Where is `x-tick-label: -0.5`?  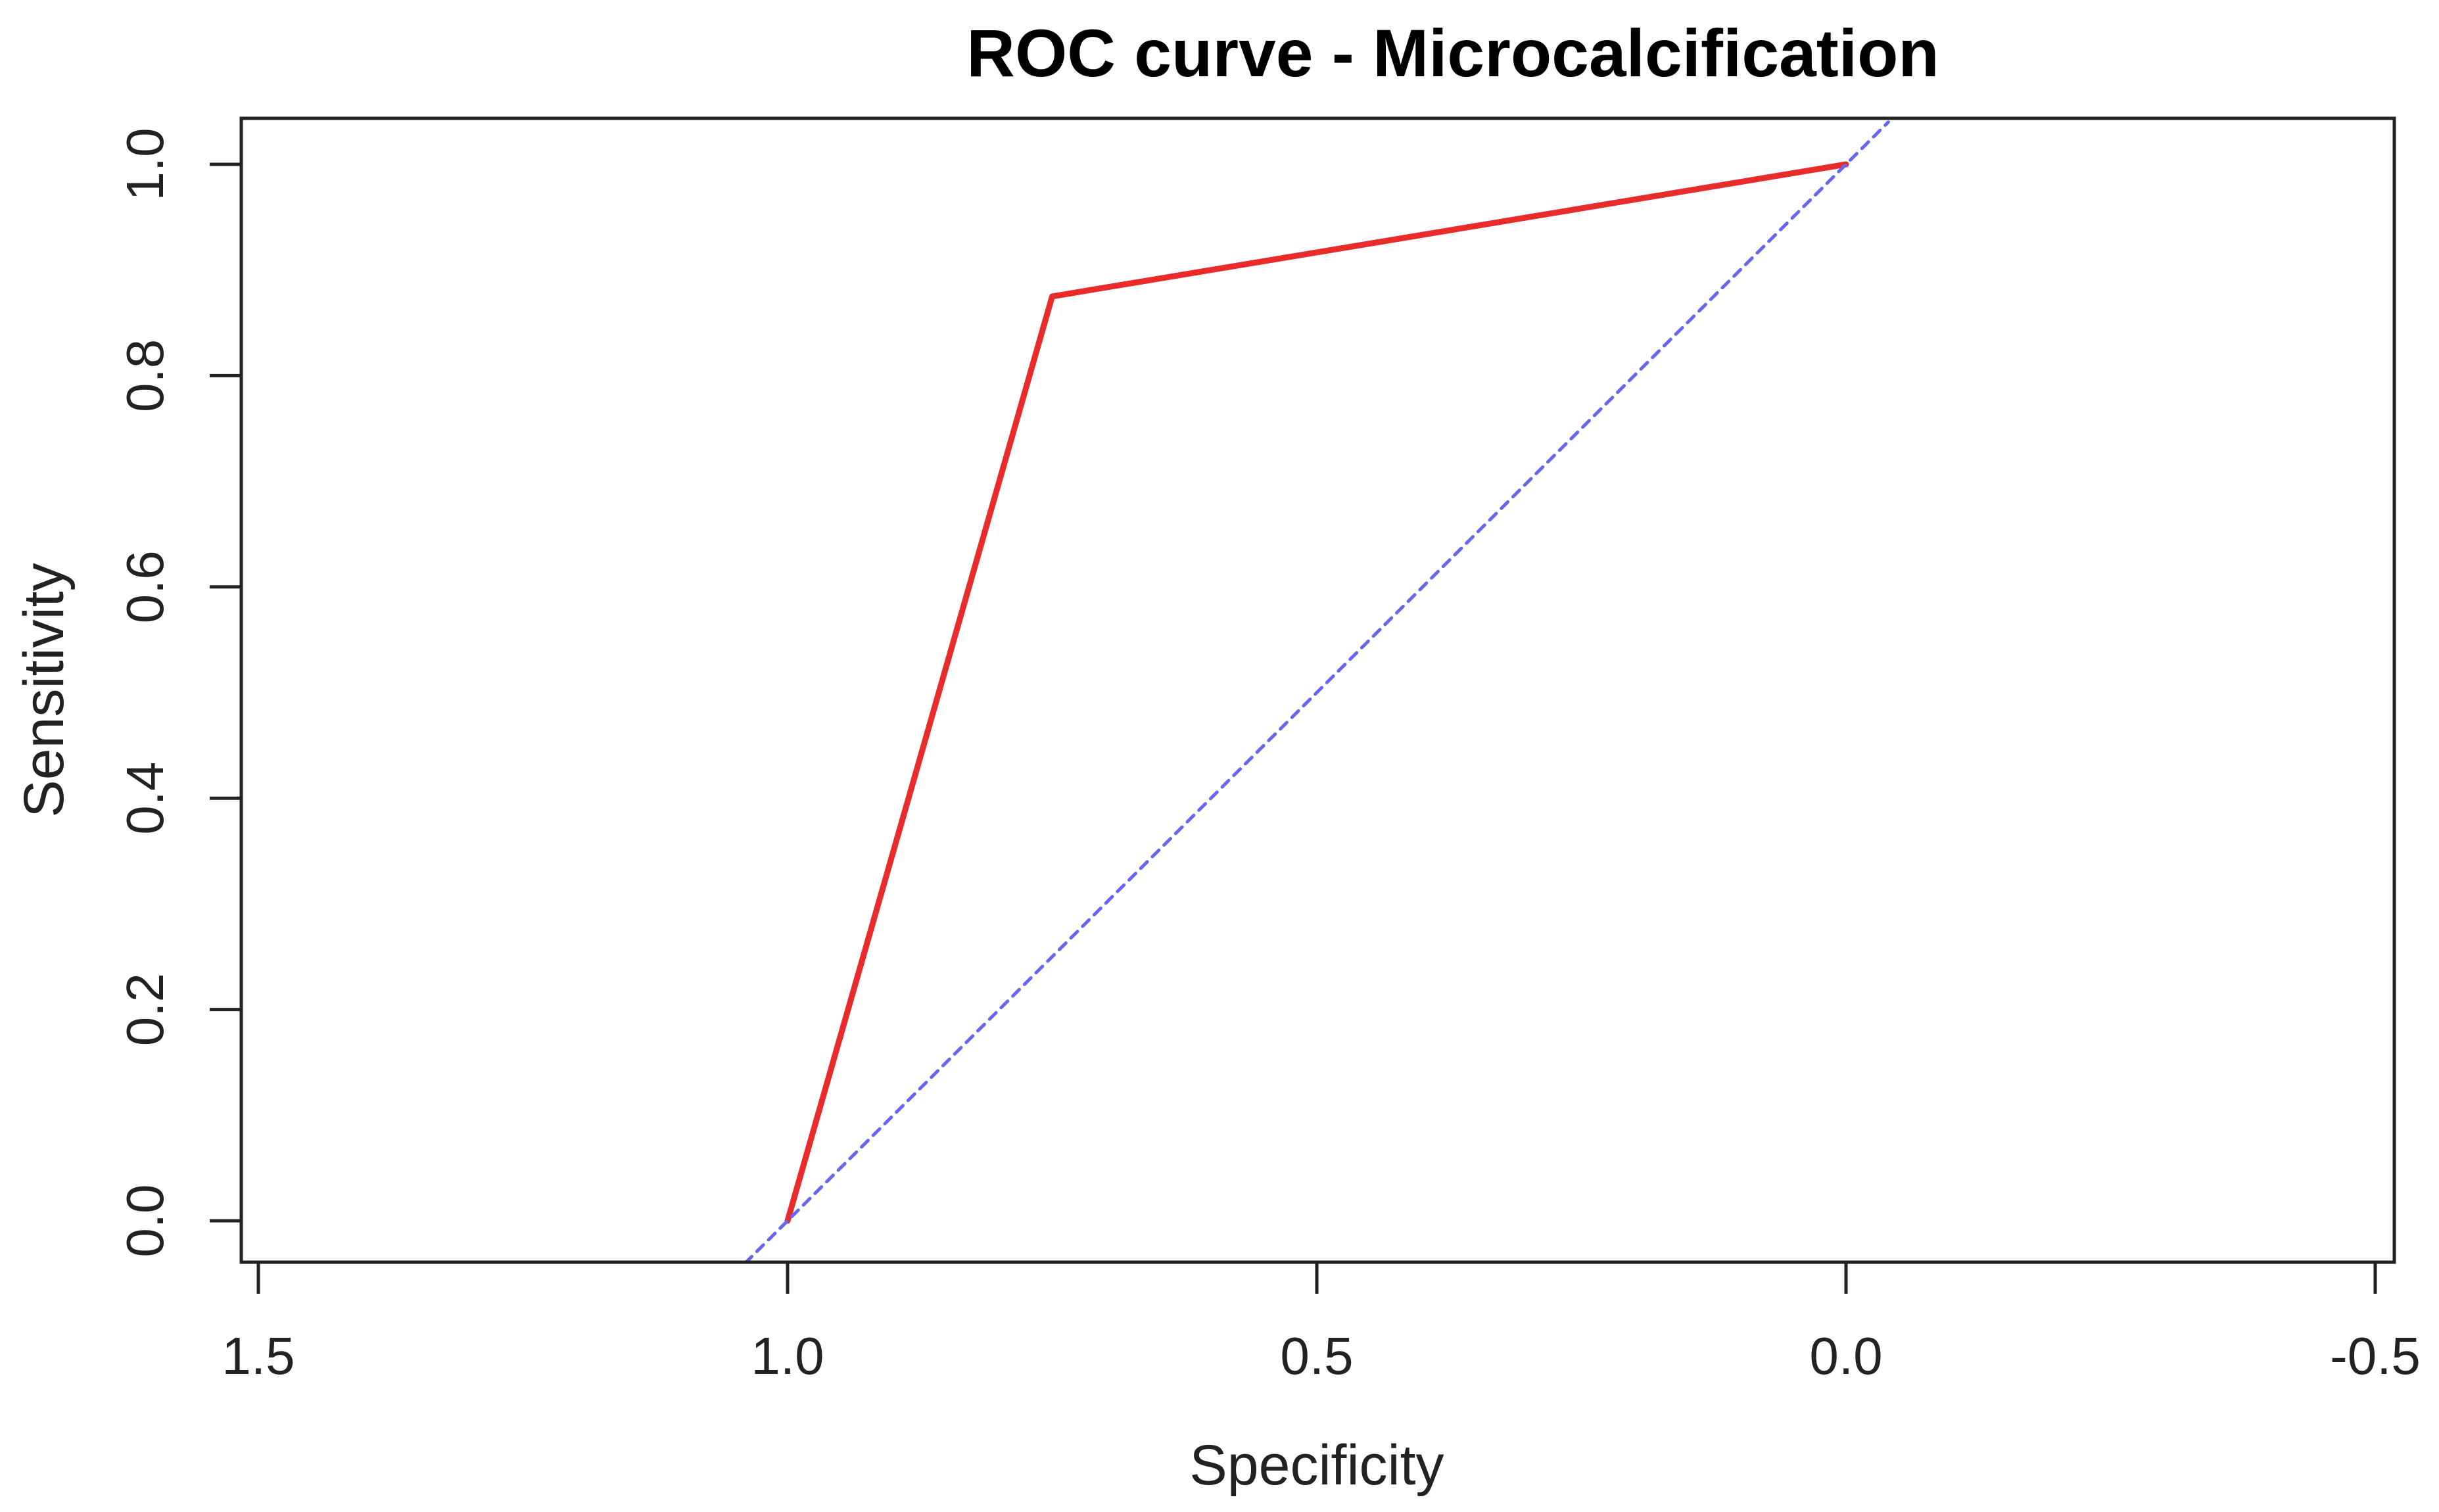
x-tick-label: -0.5 is located at coordinates (2375, 1356).